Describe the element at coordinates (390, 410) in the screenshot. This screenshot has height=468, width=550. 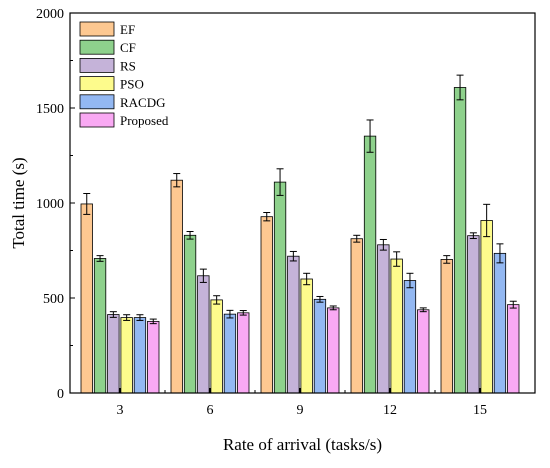
I see `x-tick-label: 12` at that location.